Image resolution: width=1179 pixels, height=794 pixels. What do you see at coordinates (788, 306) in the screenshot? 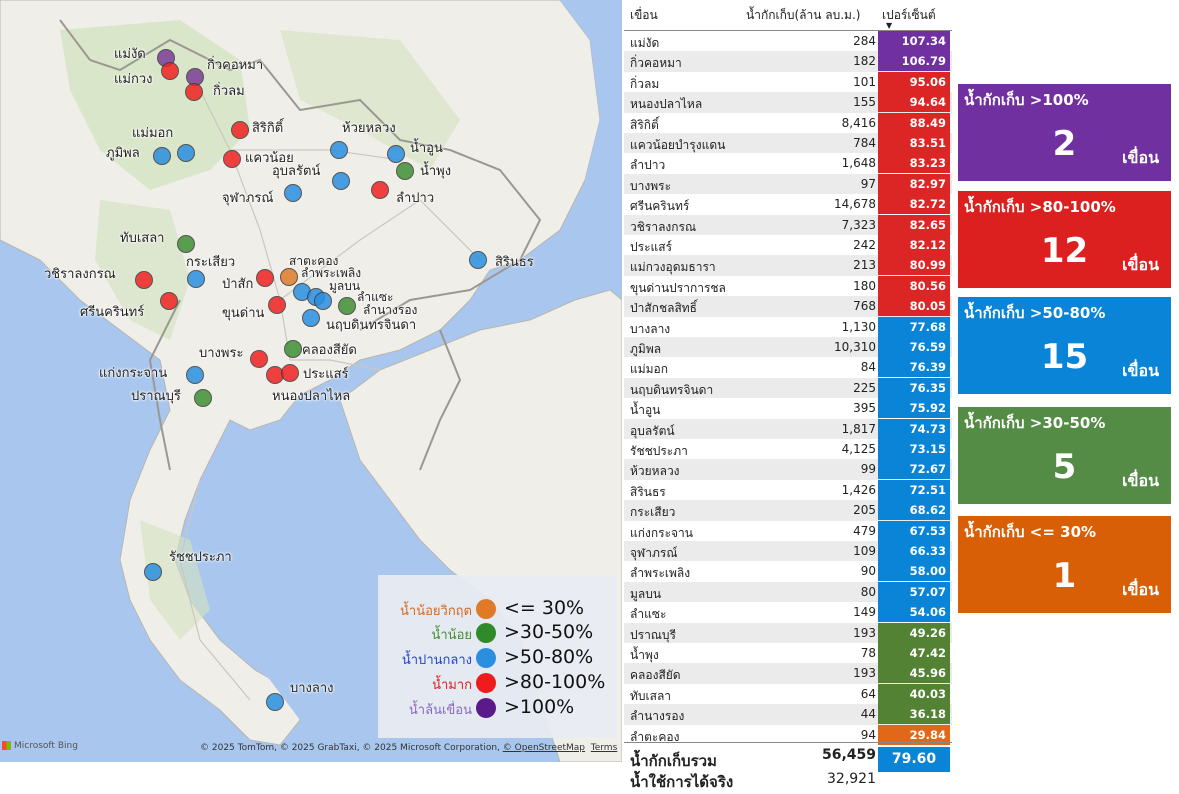
I see `table-row: ป่าสักชลสิทธิ์ 768 80.05` at bounding box center [788, 306].